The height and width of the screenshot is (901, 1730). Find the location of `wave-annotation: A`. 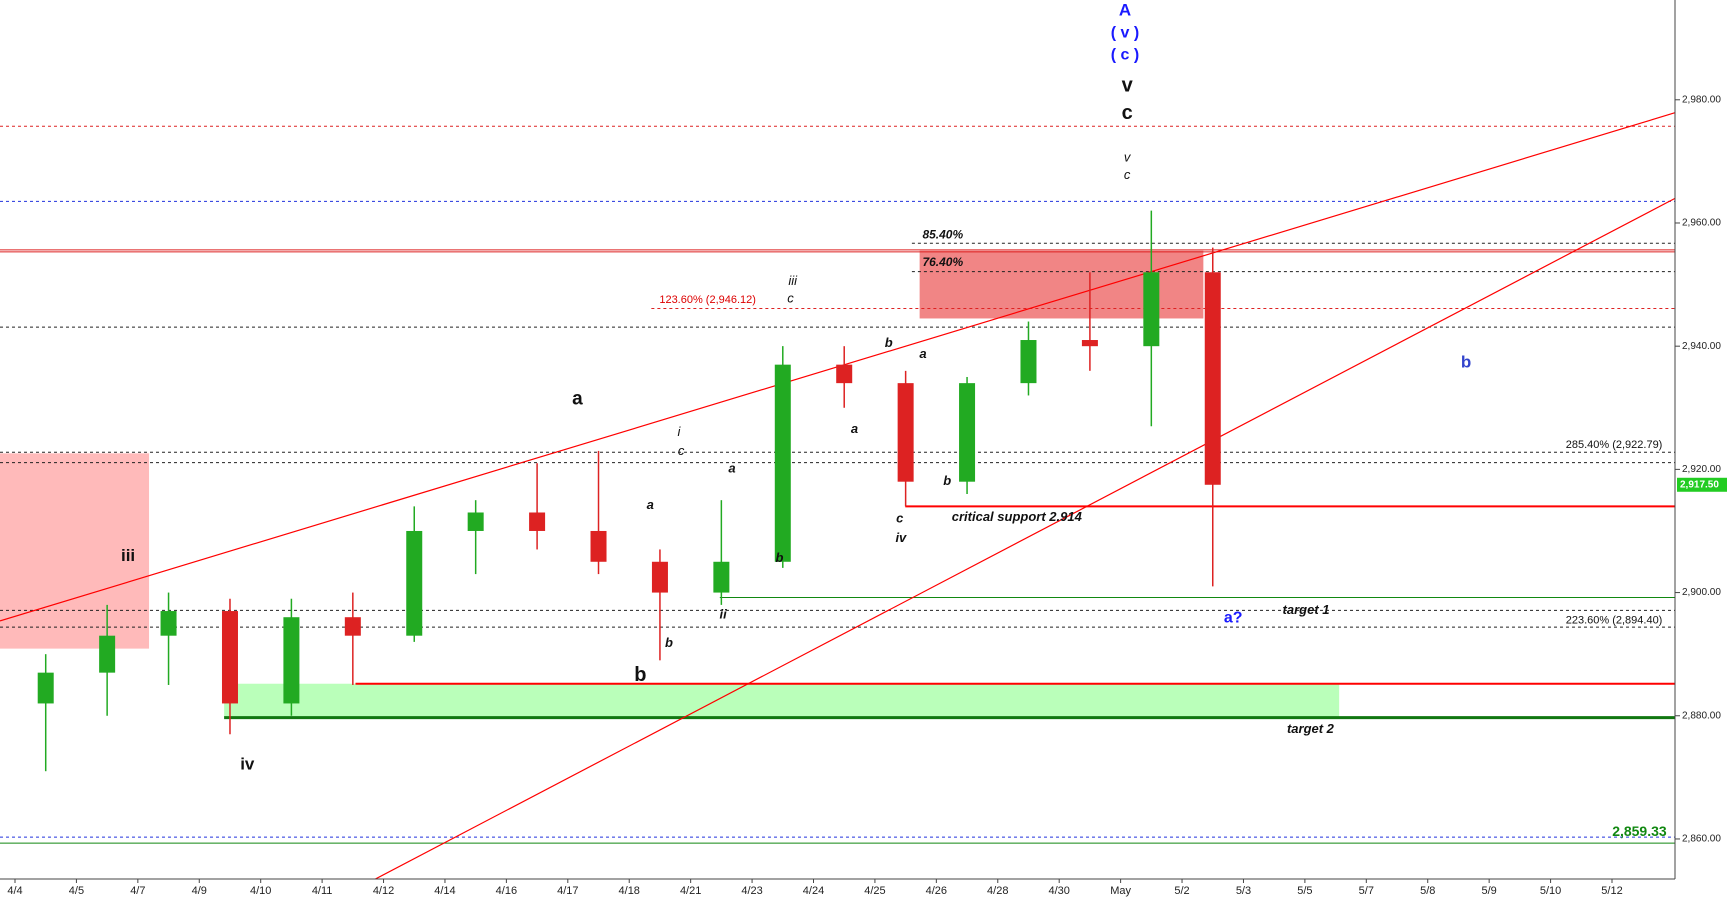

wave-annotation: A is located at coordinates (1125, 10).